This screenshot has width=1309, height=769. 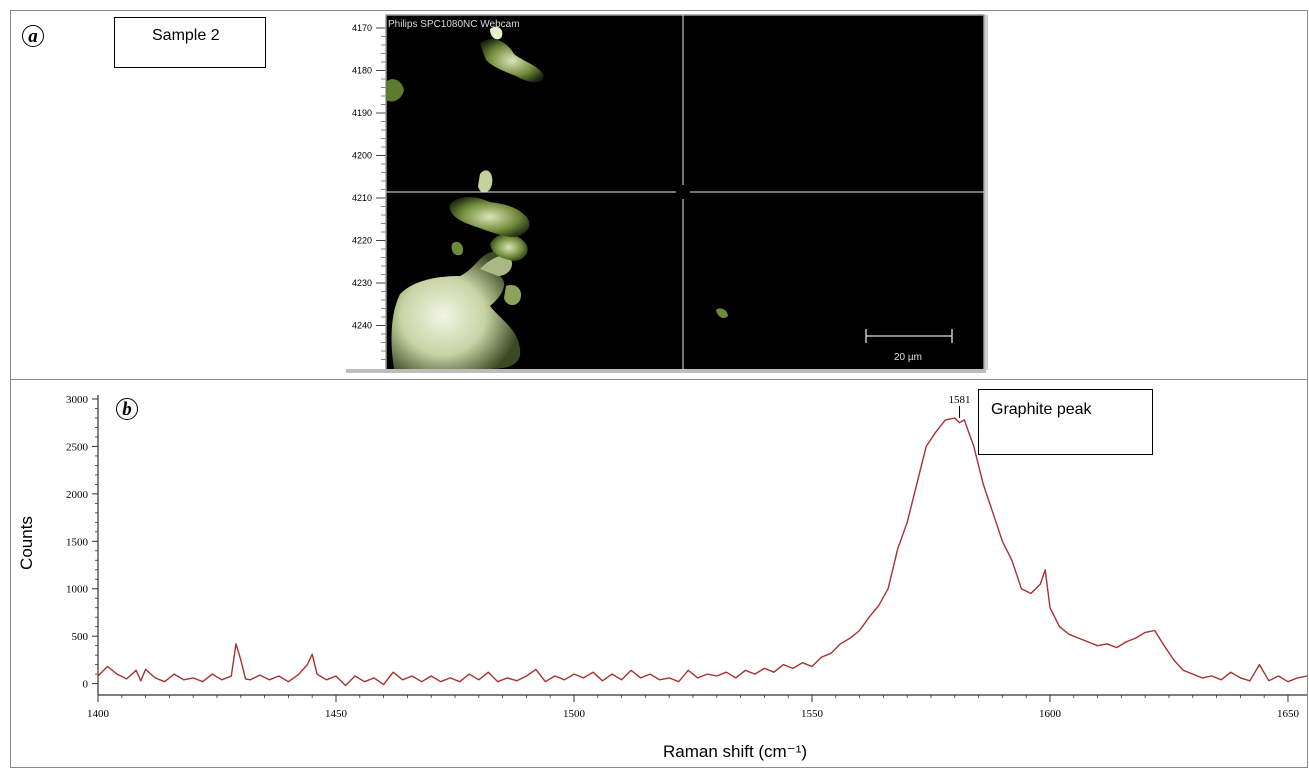 What do you see at coordinates (77, 400) in the screenshot?
I see `y-tick-label: 3000` at bounding box center [77, 400].